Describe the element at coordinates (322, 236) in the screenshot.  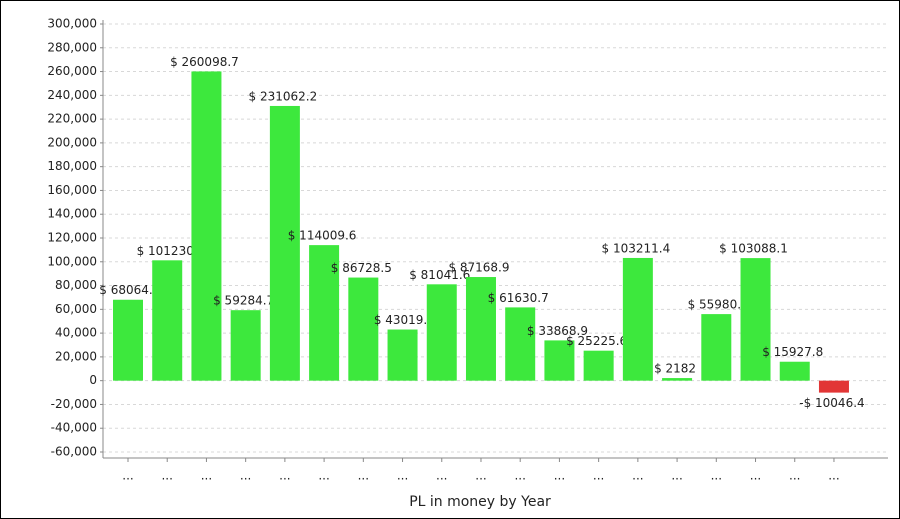
I see `value-label: $ 114009.6` at that location.